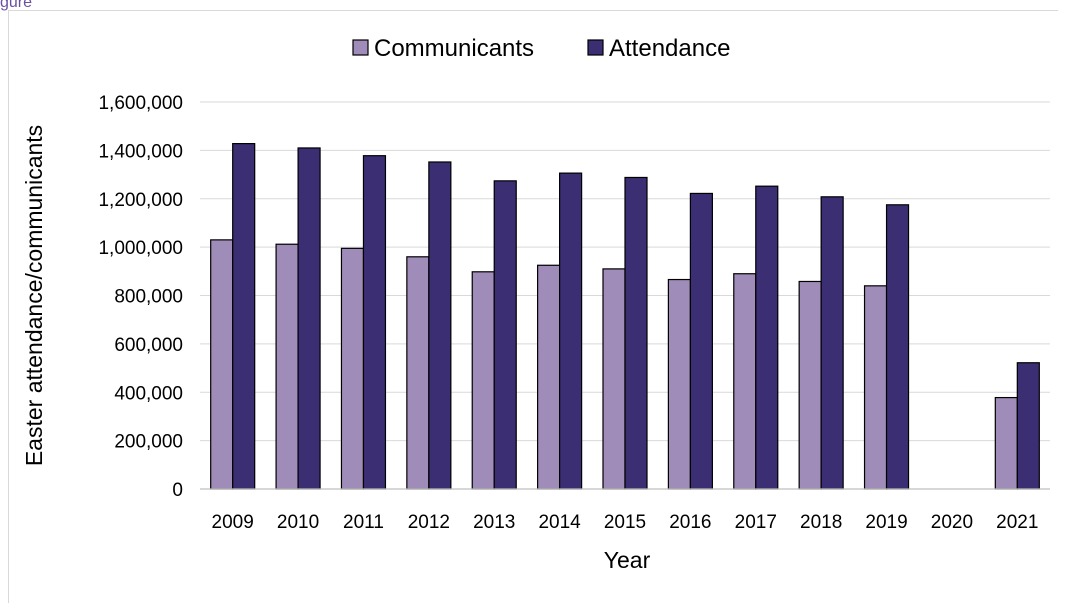 Image resolution: width=1068 pixels, height=603 pixels. Describe the element at coordinates (309, 318) in the screenshot. I see `bar-attendance-2010` at that location.